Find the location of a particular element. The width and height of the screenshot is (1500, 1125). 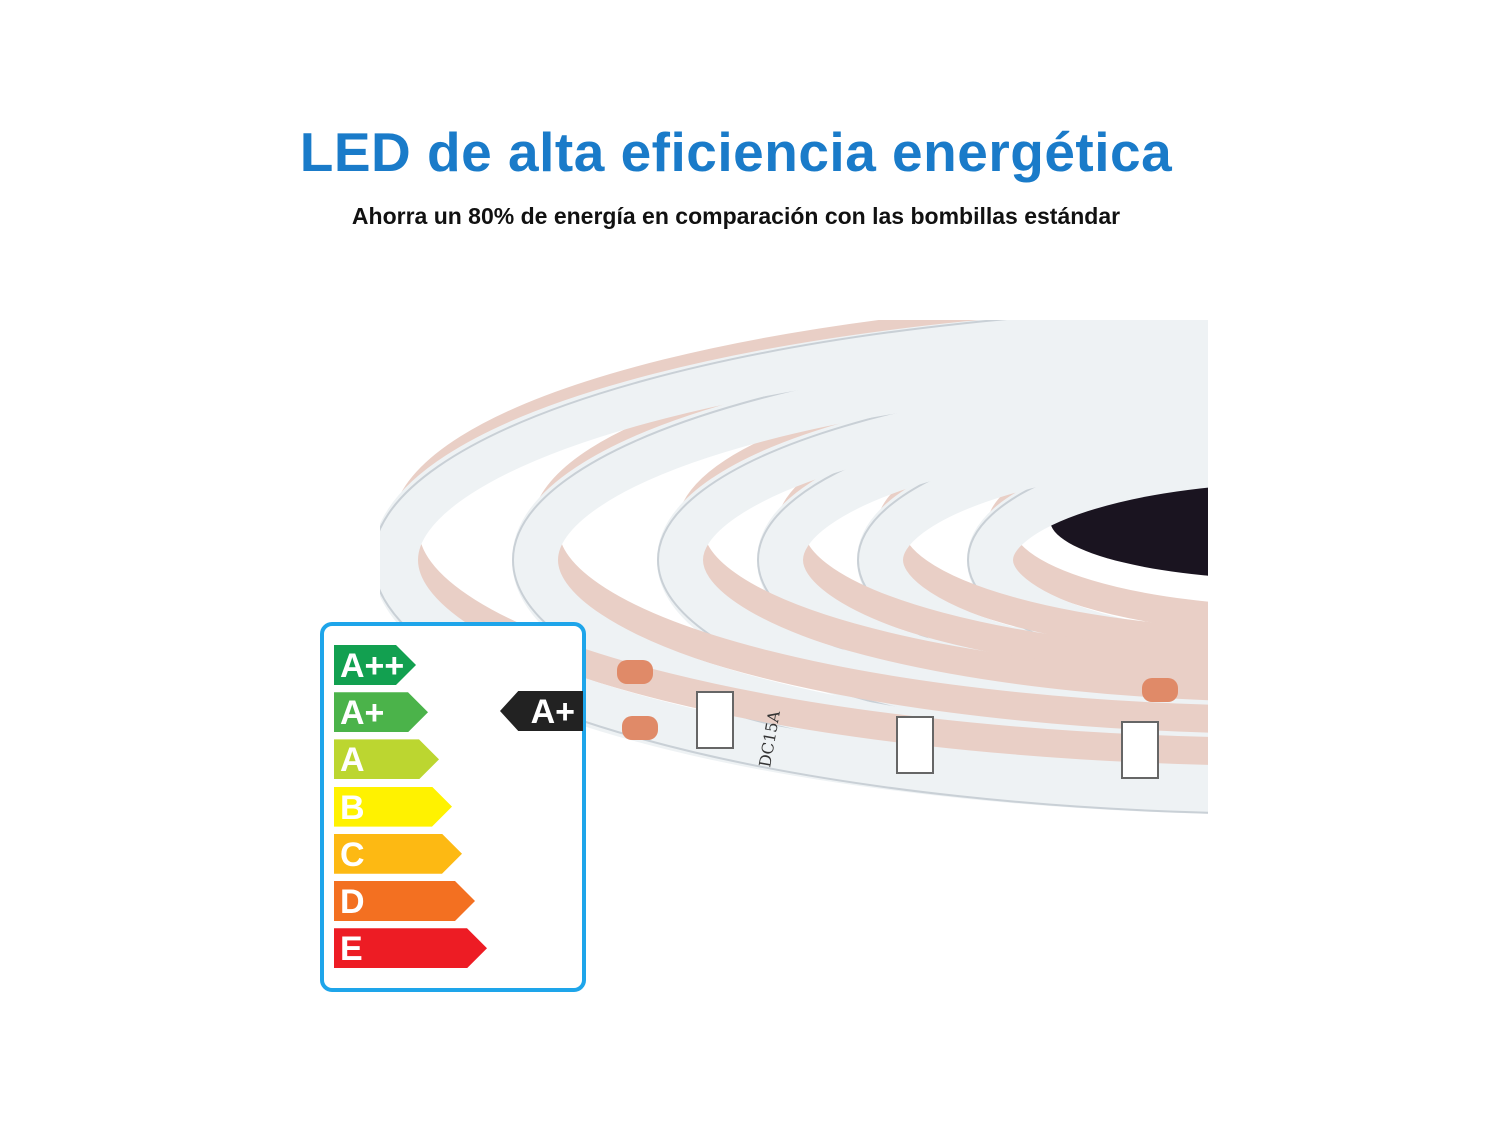

energy-class-d: D is located at coordinates (404, 901).